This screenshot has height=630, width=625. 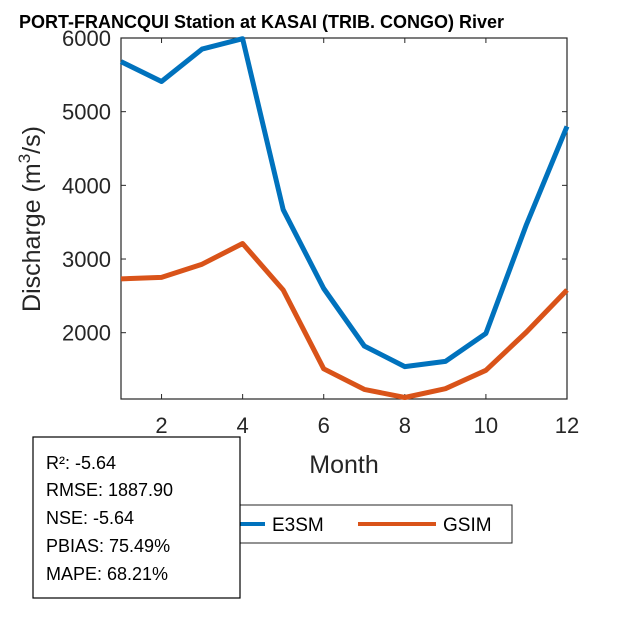 I want to click on stat-rmse: RMSE: 1887.90, so click(x=109, y=490).